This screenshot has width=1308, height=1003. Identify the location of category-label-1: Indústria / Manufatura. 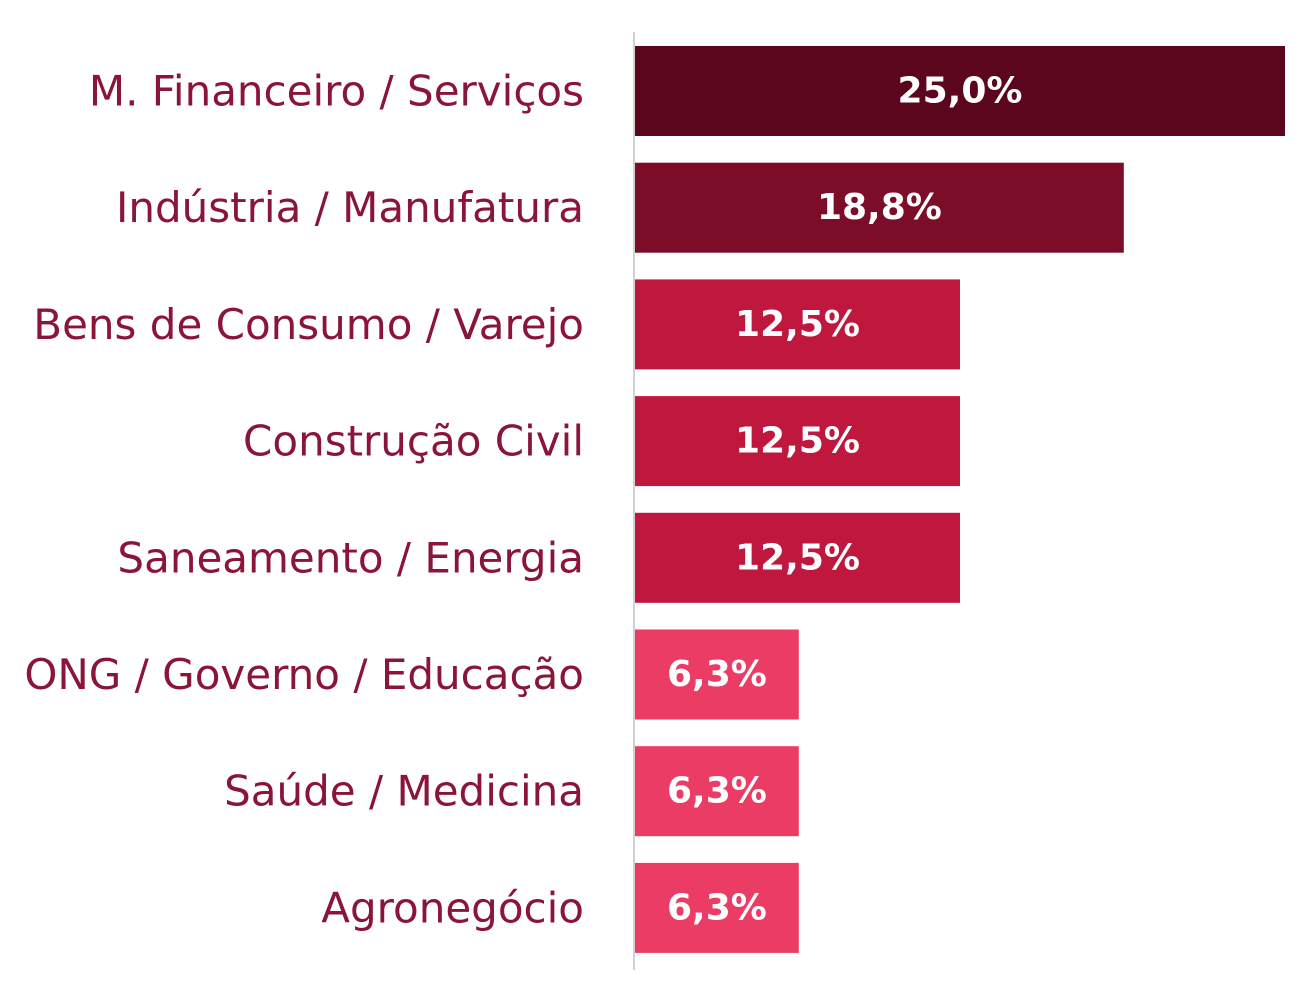
(350, 207).